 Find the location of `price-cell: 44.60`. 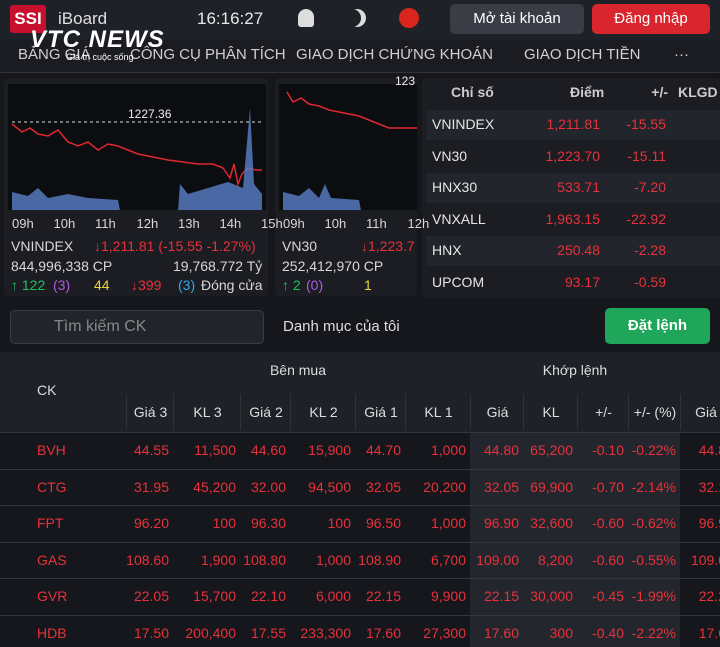

price-cell: 44.60 is located at coordinates (268, 450).